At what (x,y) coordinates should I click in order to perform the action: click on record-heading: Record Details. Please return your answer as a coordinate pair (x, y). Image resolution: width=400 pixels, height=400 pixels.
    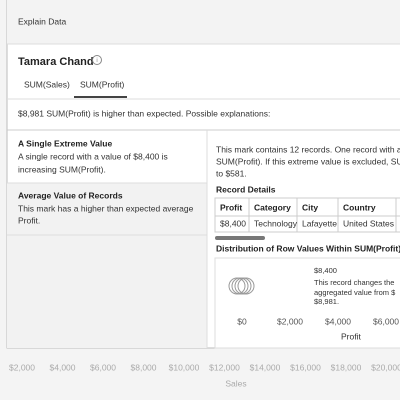
    Looking at the image, I should click on (246, 189).